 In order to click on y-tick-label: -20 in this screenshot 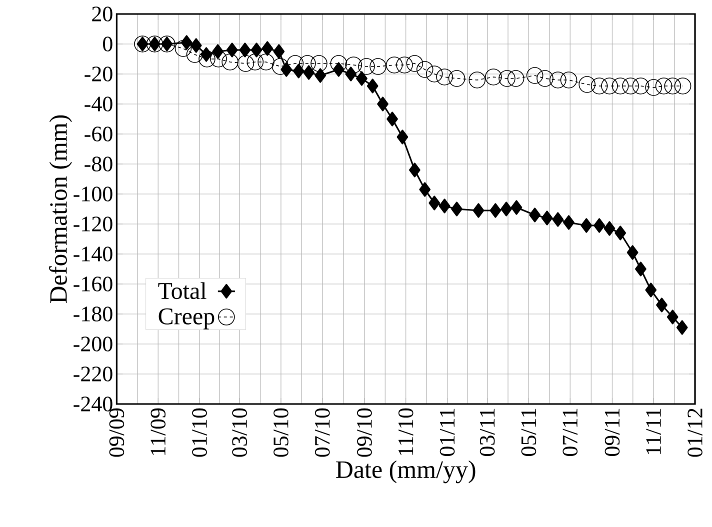, I will do `click(98, 74)`.